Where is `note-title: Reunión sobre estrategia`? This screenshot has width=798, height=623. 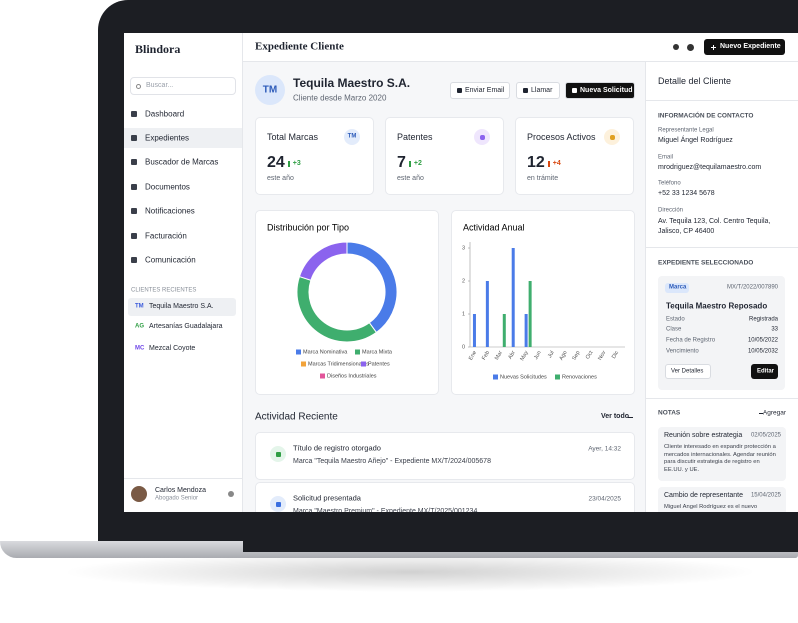 note-title: Reunión sobre estrategia is located at coordinates (703, 435).